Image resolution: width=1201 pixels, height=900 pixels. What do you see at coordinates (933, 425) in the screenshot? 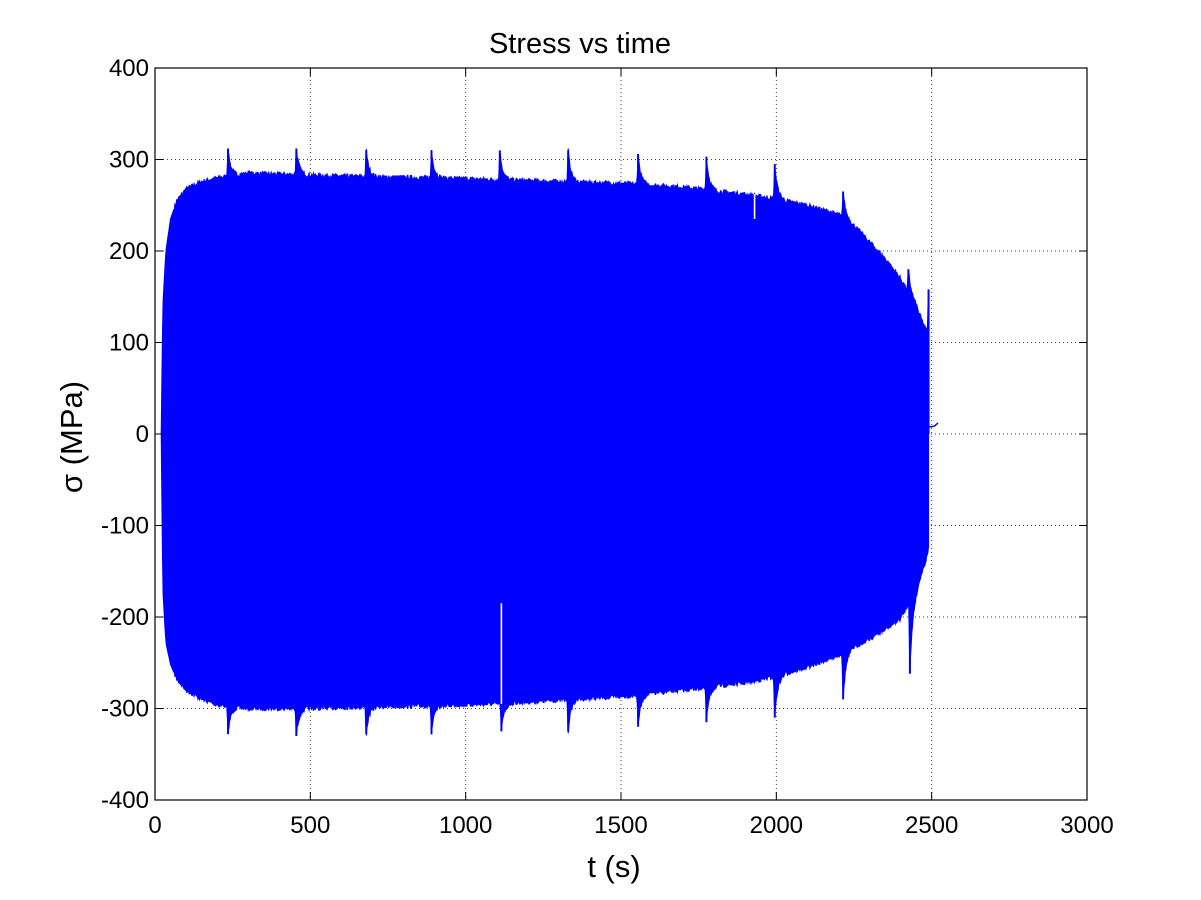
I see `post-failure-tail` at bounding box center [933, 425].